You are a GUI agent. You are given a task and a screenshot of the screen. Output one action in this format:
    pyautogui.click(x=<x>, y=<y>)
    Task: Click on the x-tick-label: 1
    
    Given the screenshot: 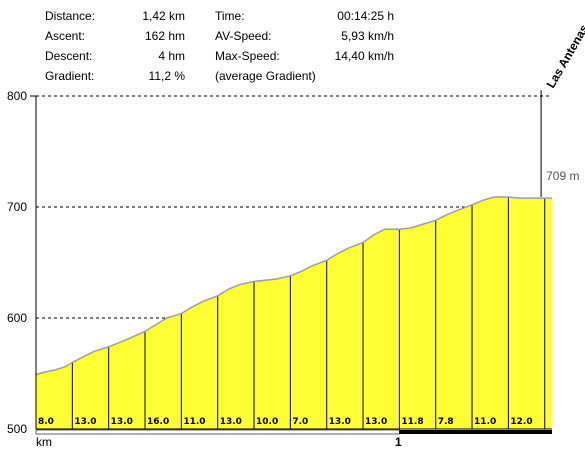 What is the action you would take?
    pyautogui.click(x=398, y=442)
    